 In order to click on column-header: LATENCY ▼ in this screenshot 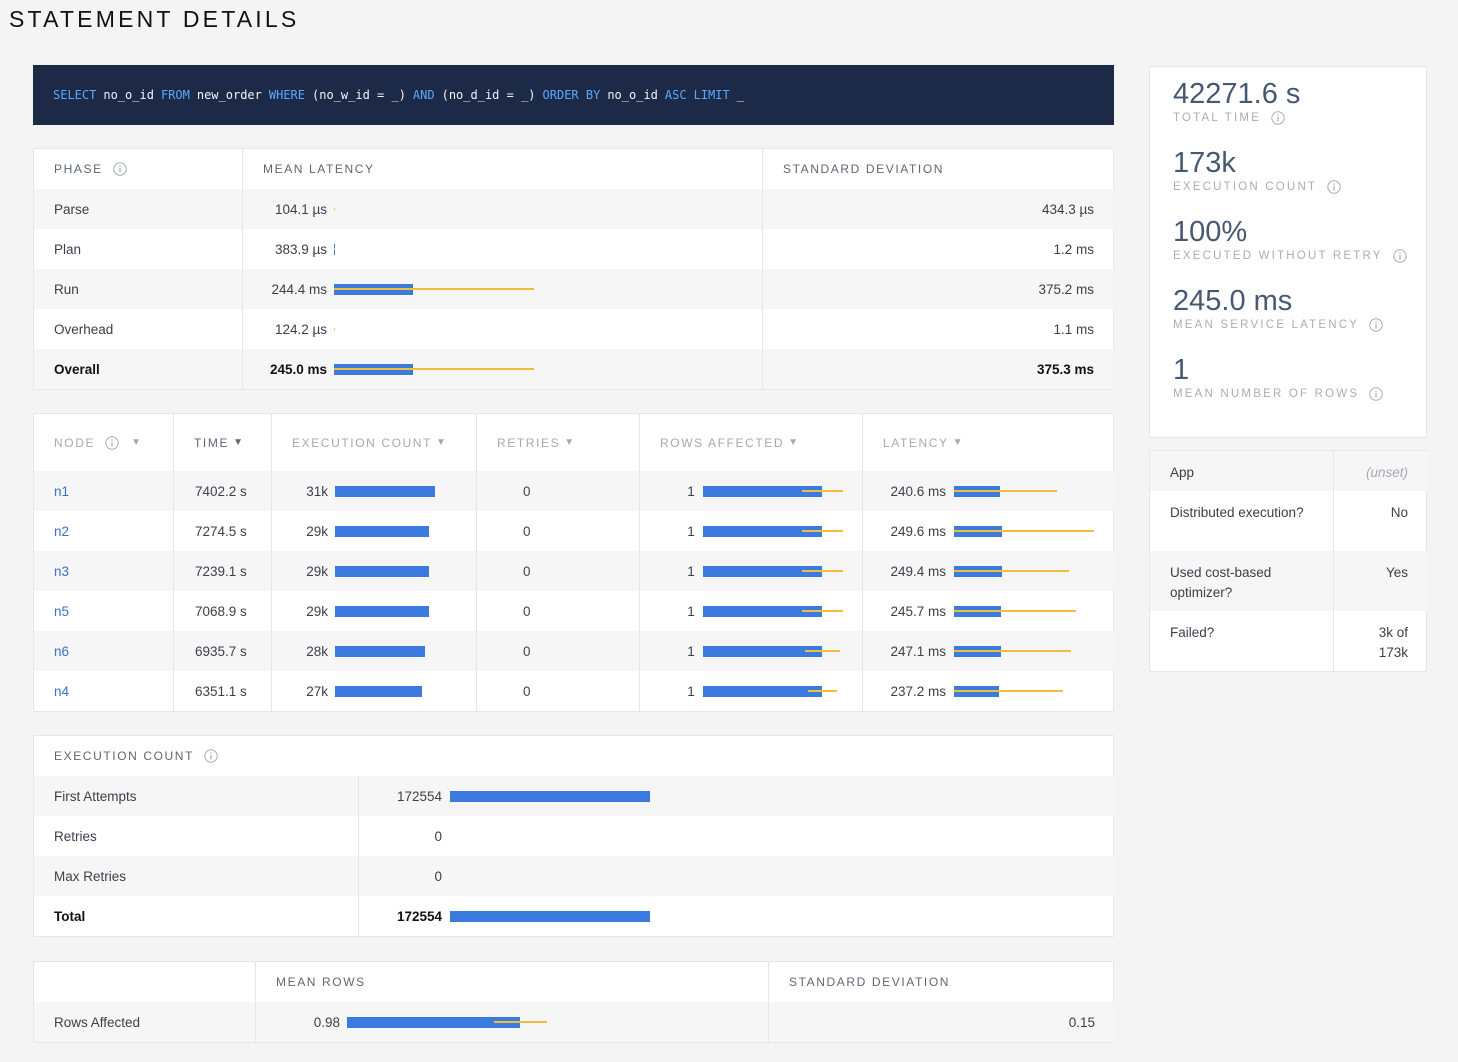, I will do `click(989, 442)`.